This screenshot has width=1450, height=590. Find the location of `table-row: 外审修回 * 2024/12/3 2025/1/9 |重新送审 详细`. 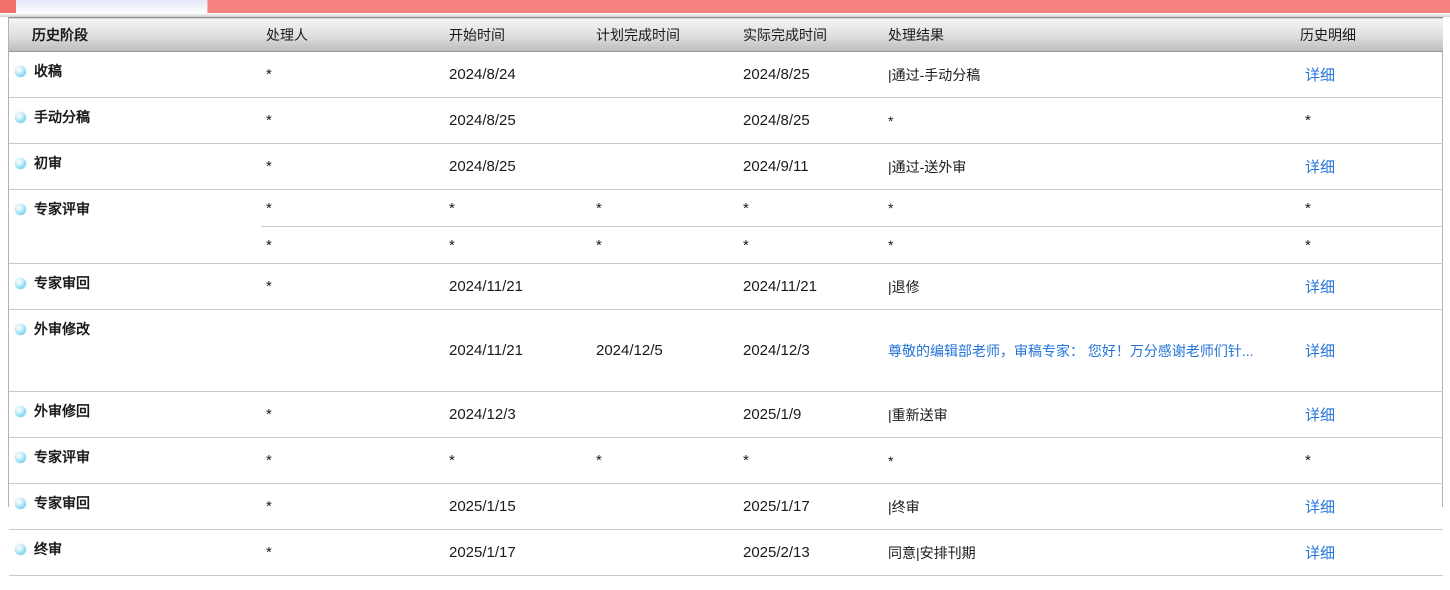

table-row: 外审修回 * 2024/12/3 2025/1/9 |重新送审 详细 is located at coordinates (726, 415).